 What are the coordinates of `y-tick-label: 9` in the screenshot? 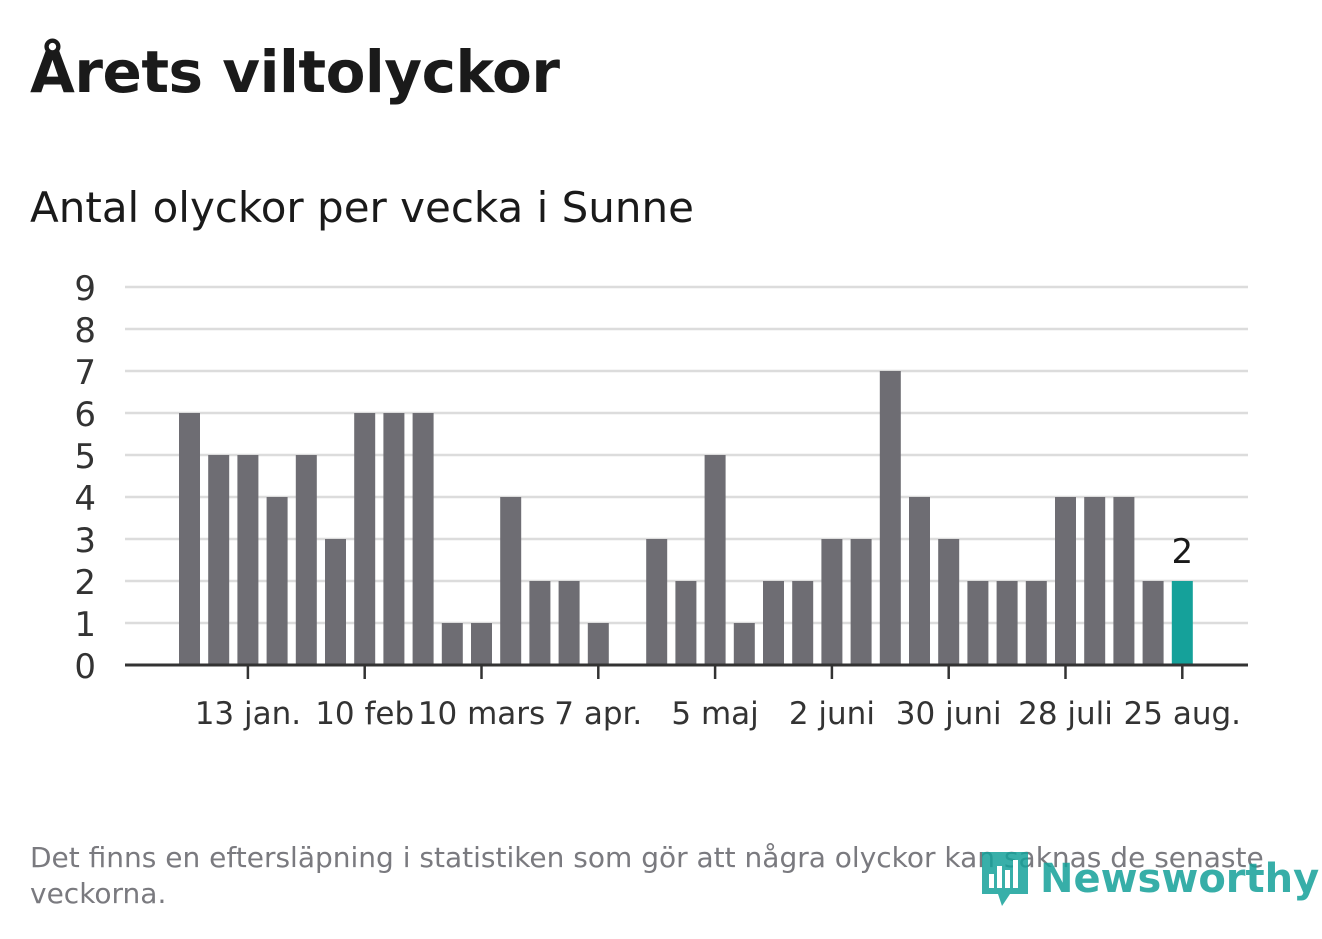 It's located at (85, 289).